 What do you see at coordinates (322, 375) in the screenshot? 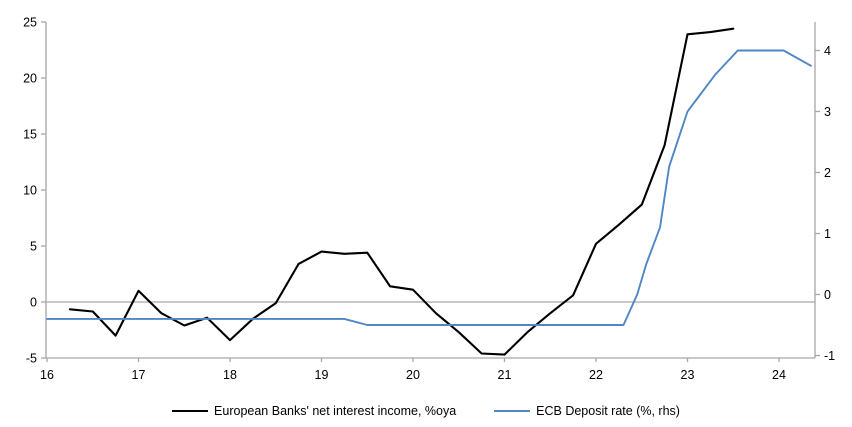
I see `x-axis-tick-label-19: 19` at bounding box center [322, 375].